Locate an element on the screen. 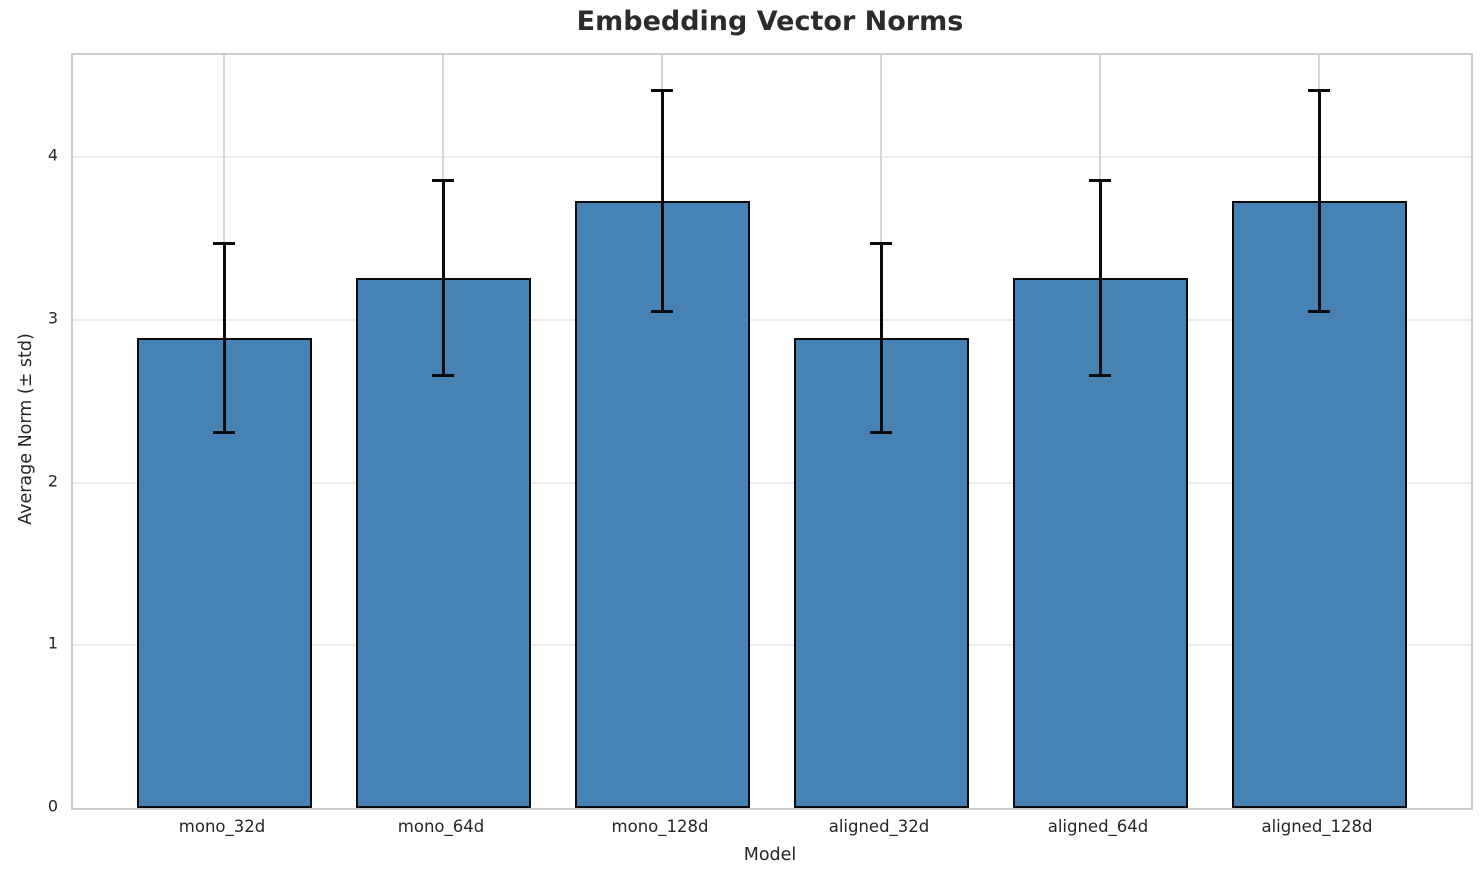 This screenshot has width=1483, height=885. y-tick-label: 0 is located at coordinates (52, 806).